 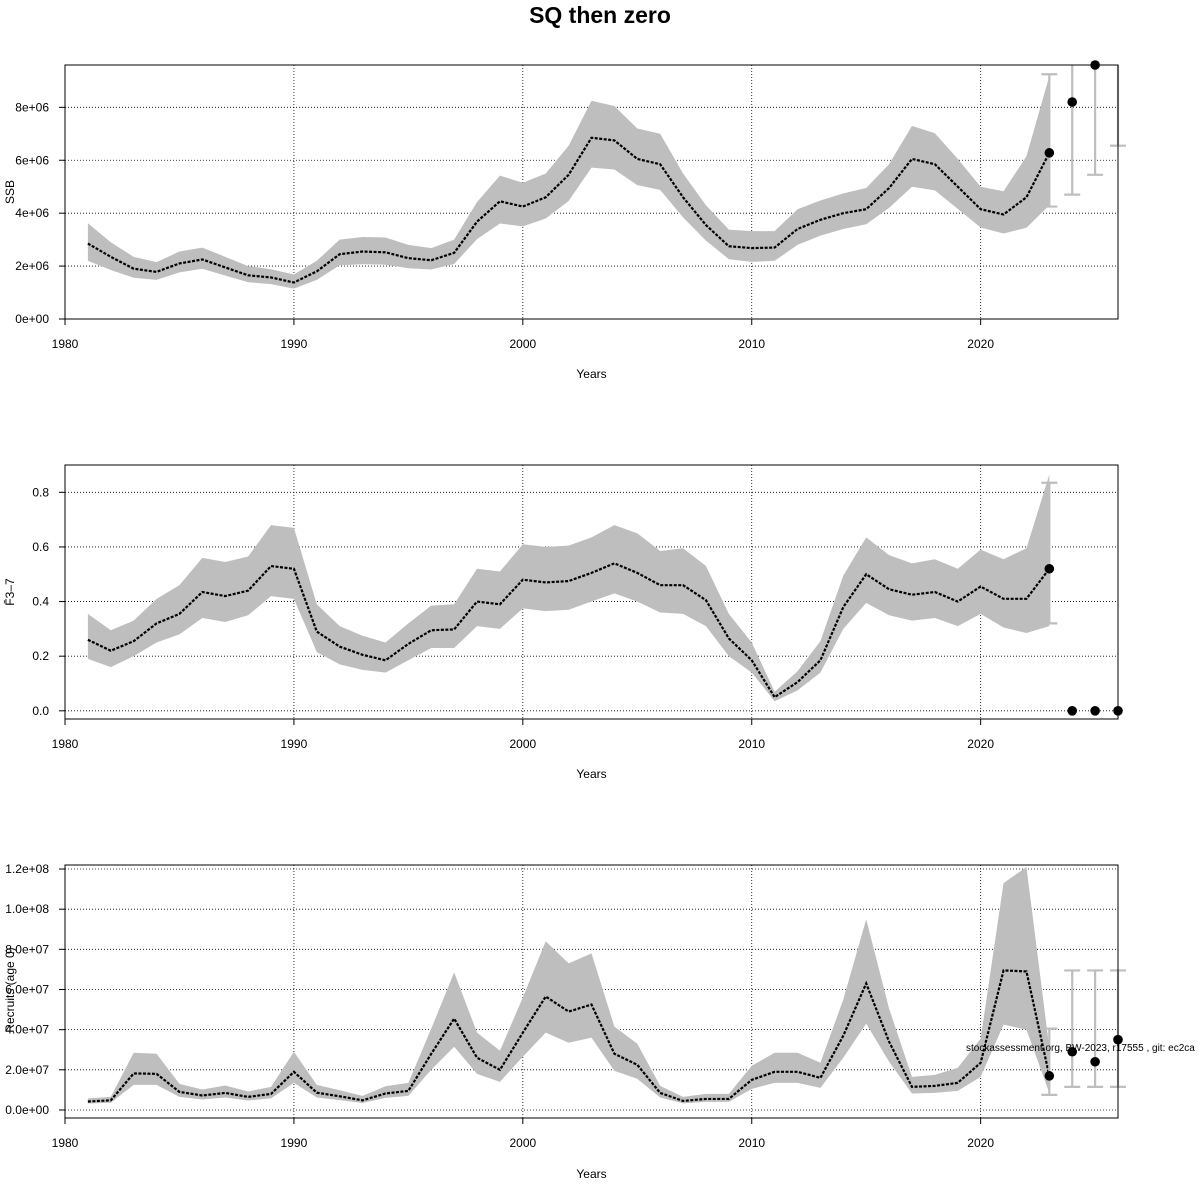 What do you see at coordinates (294, 1143) in the screenshot?
I see `recruits-x-tick-label: 1990` at bounding box center [294, 1143].